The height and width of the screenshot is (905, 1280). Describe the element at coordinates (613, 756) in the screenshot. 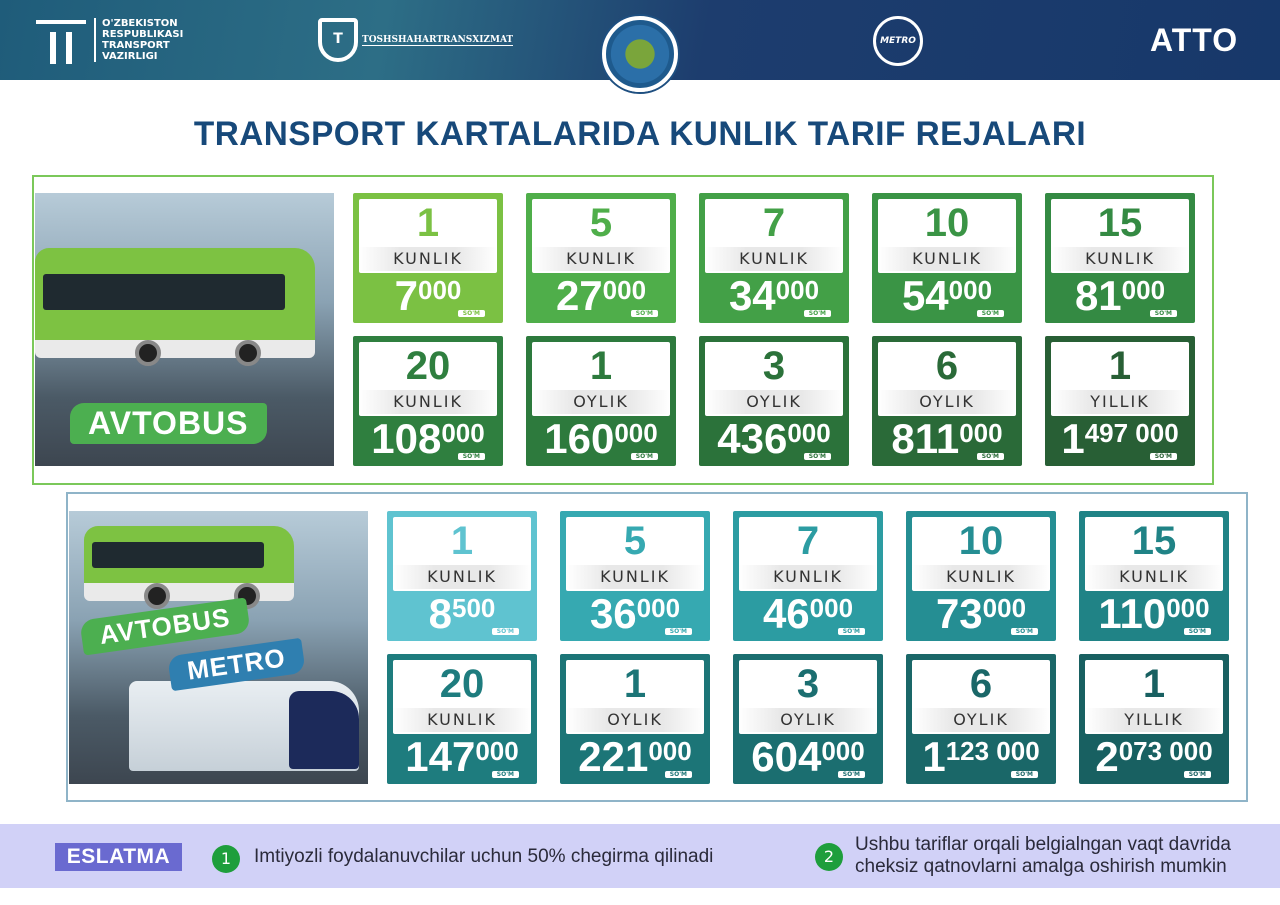

I see `price-main: 221` at that location.